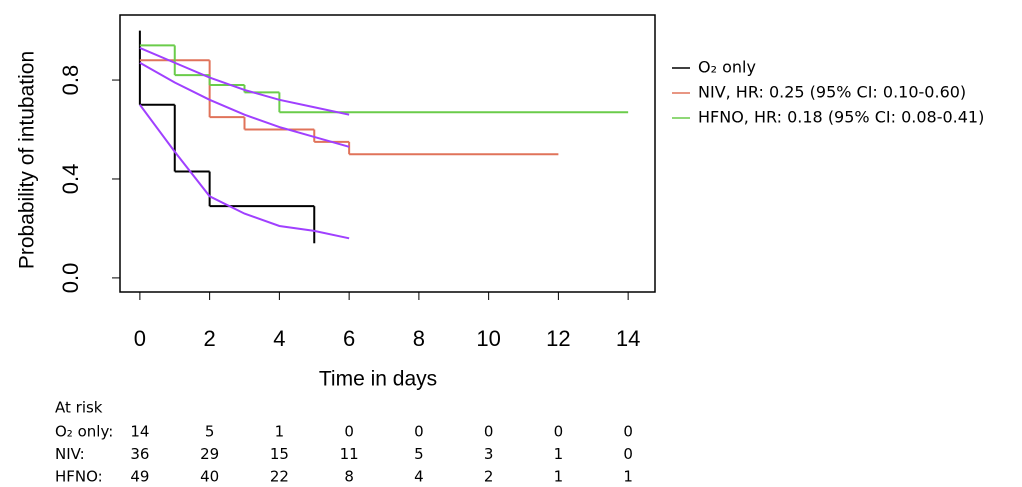 The width and height of the screenshot is (1022, 487). I want to click on x-tick-label: 0, so click(140, 338).